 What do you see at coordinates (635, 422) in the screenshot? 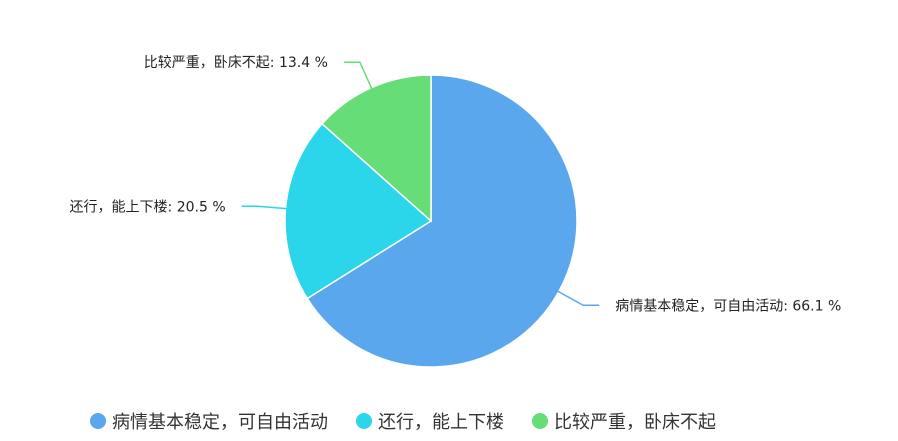
I see `legend-label: 比较严重，卧床不起` at bounding box center [635, 422].